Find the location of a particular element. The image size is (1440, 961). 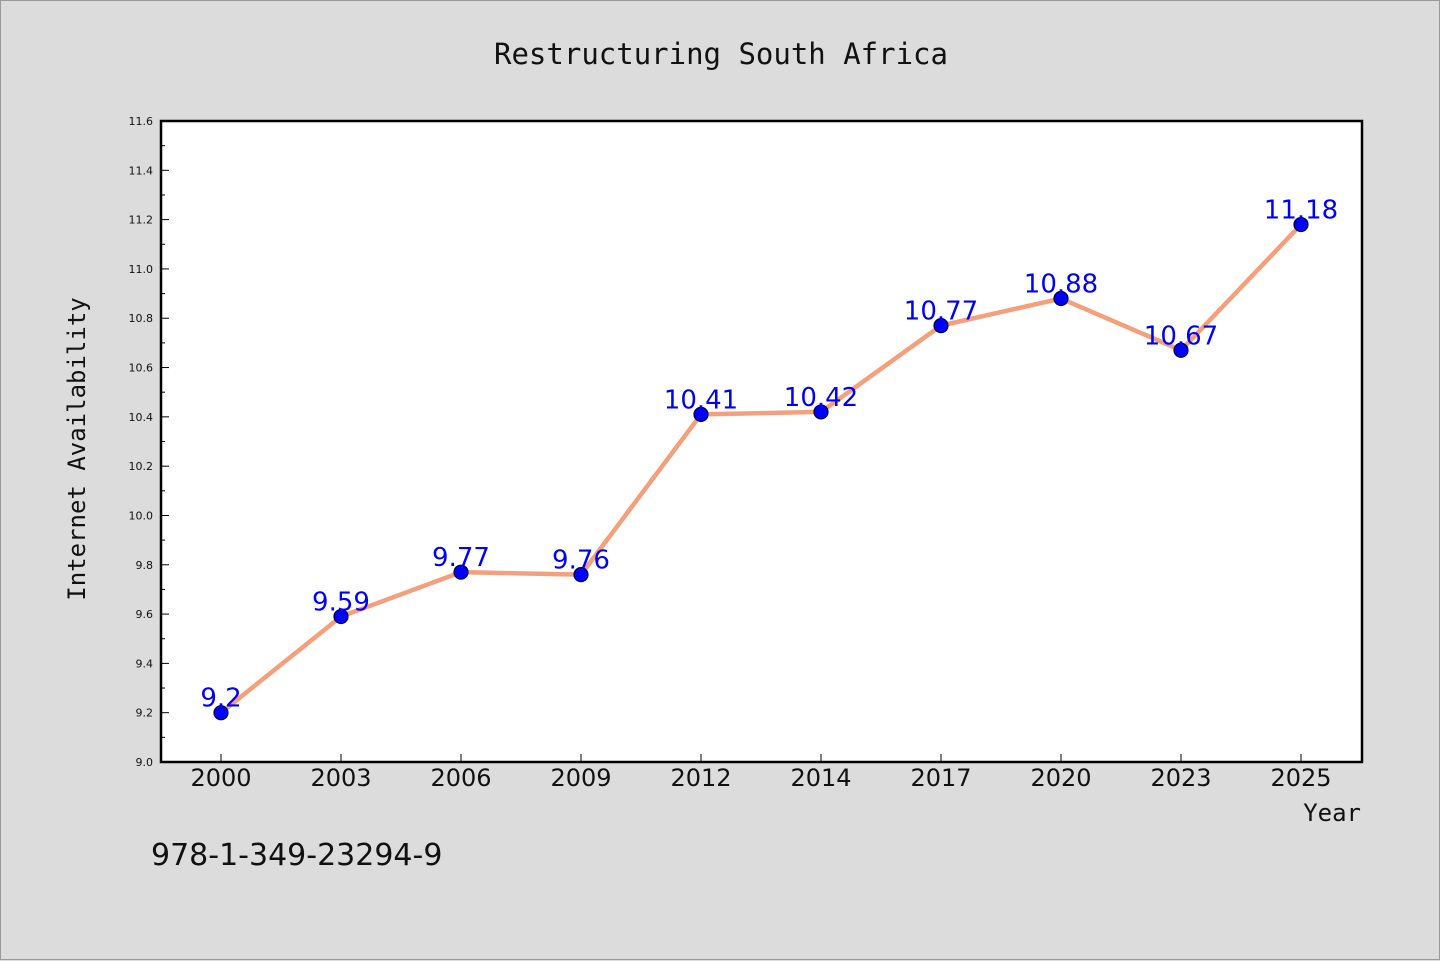

x-axis: 2000 2003 2006 2009 2012 2014 2017 2020 2023 2025 is located at coordinates (761, 773).